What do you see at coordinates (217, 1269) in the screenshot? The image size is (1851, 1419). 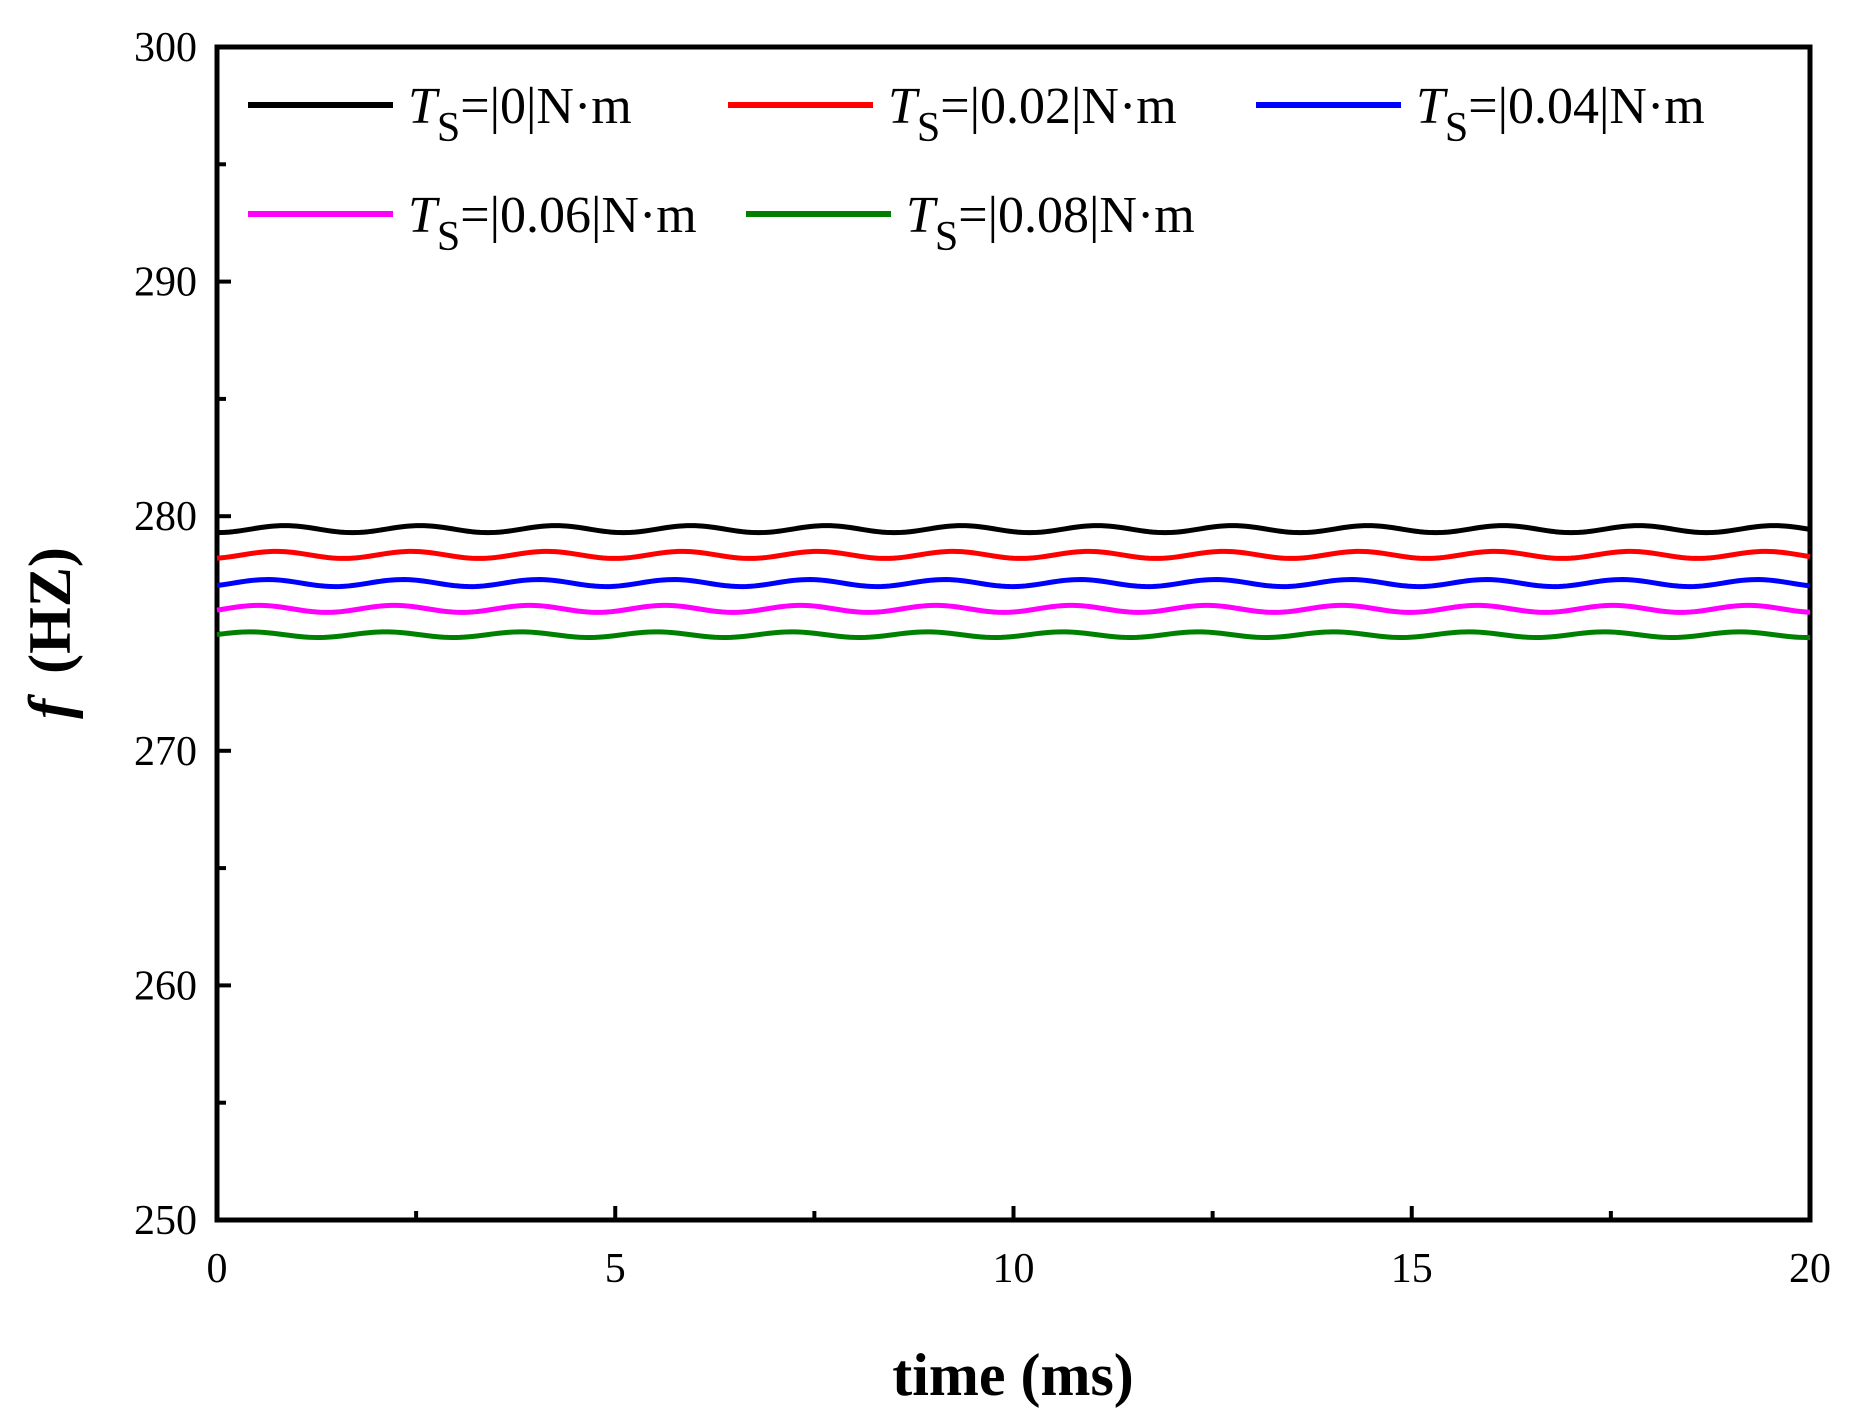 I see `x-tick-label: 0` at bounding box center [217, 1269].